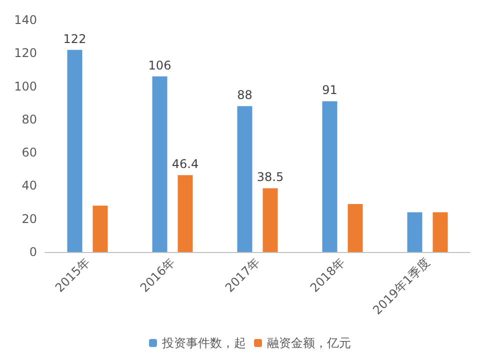  What do you see at coordinates (29, 119) in the screenshot?
I see `y-tick-label: 80` at bounding box center [29, 119].